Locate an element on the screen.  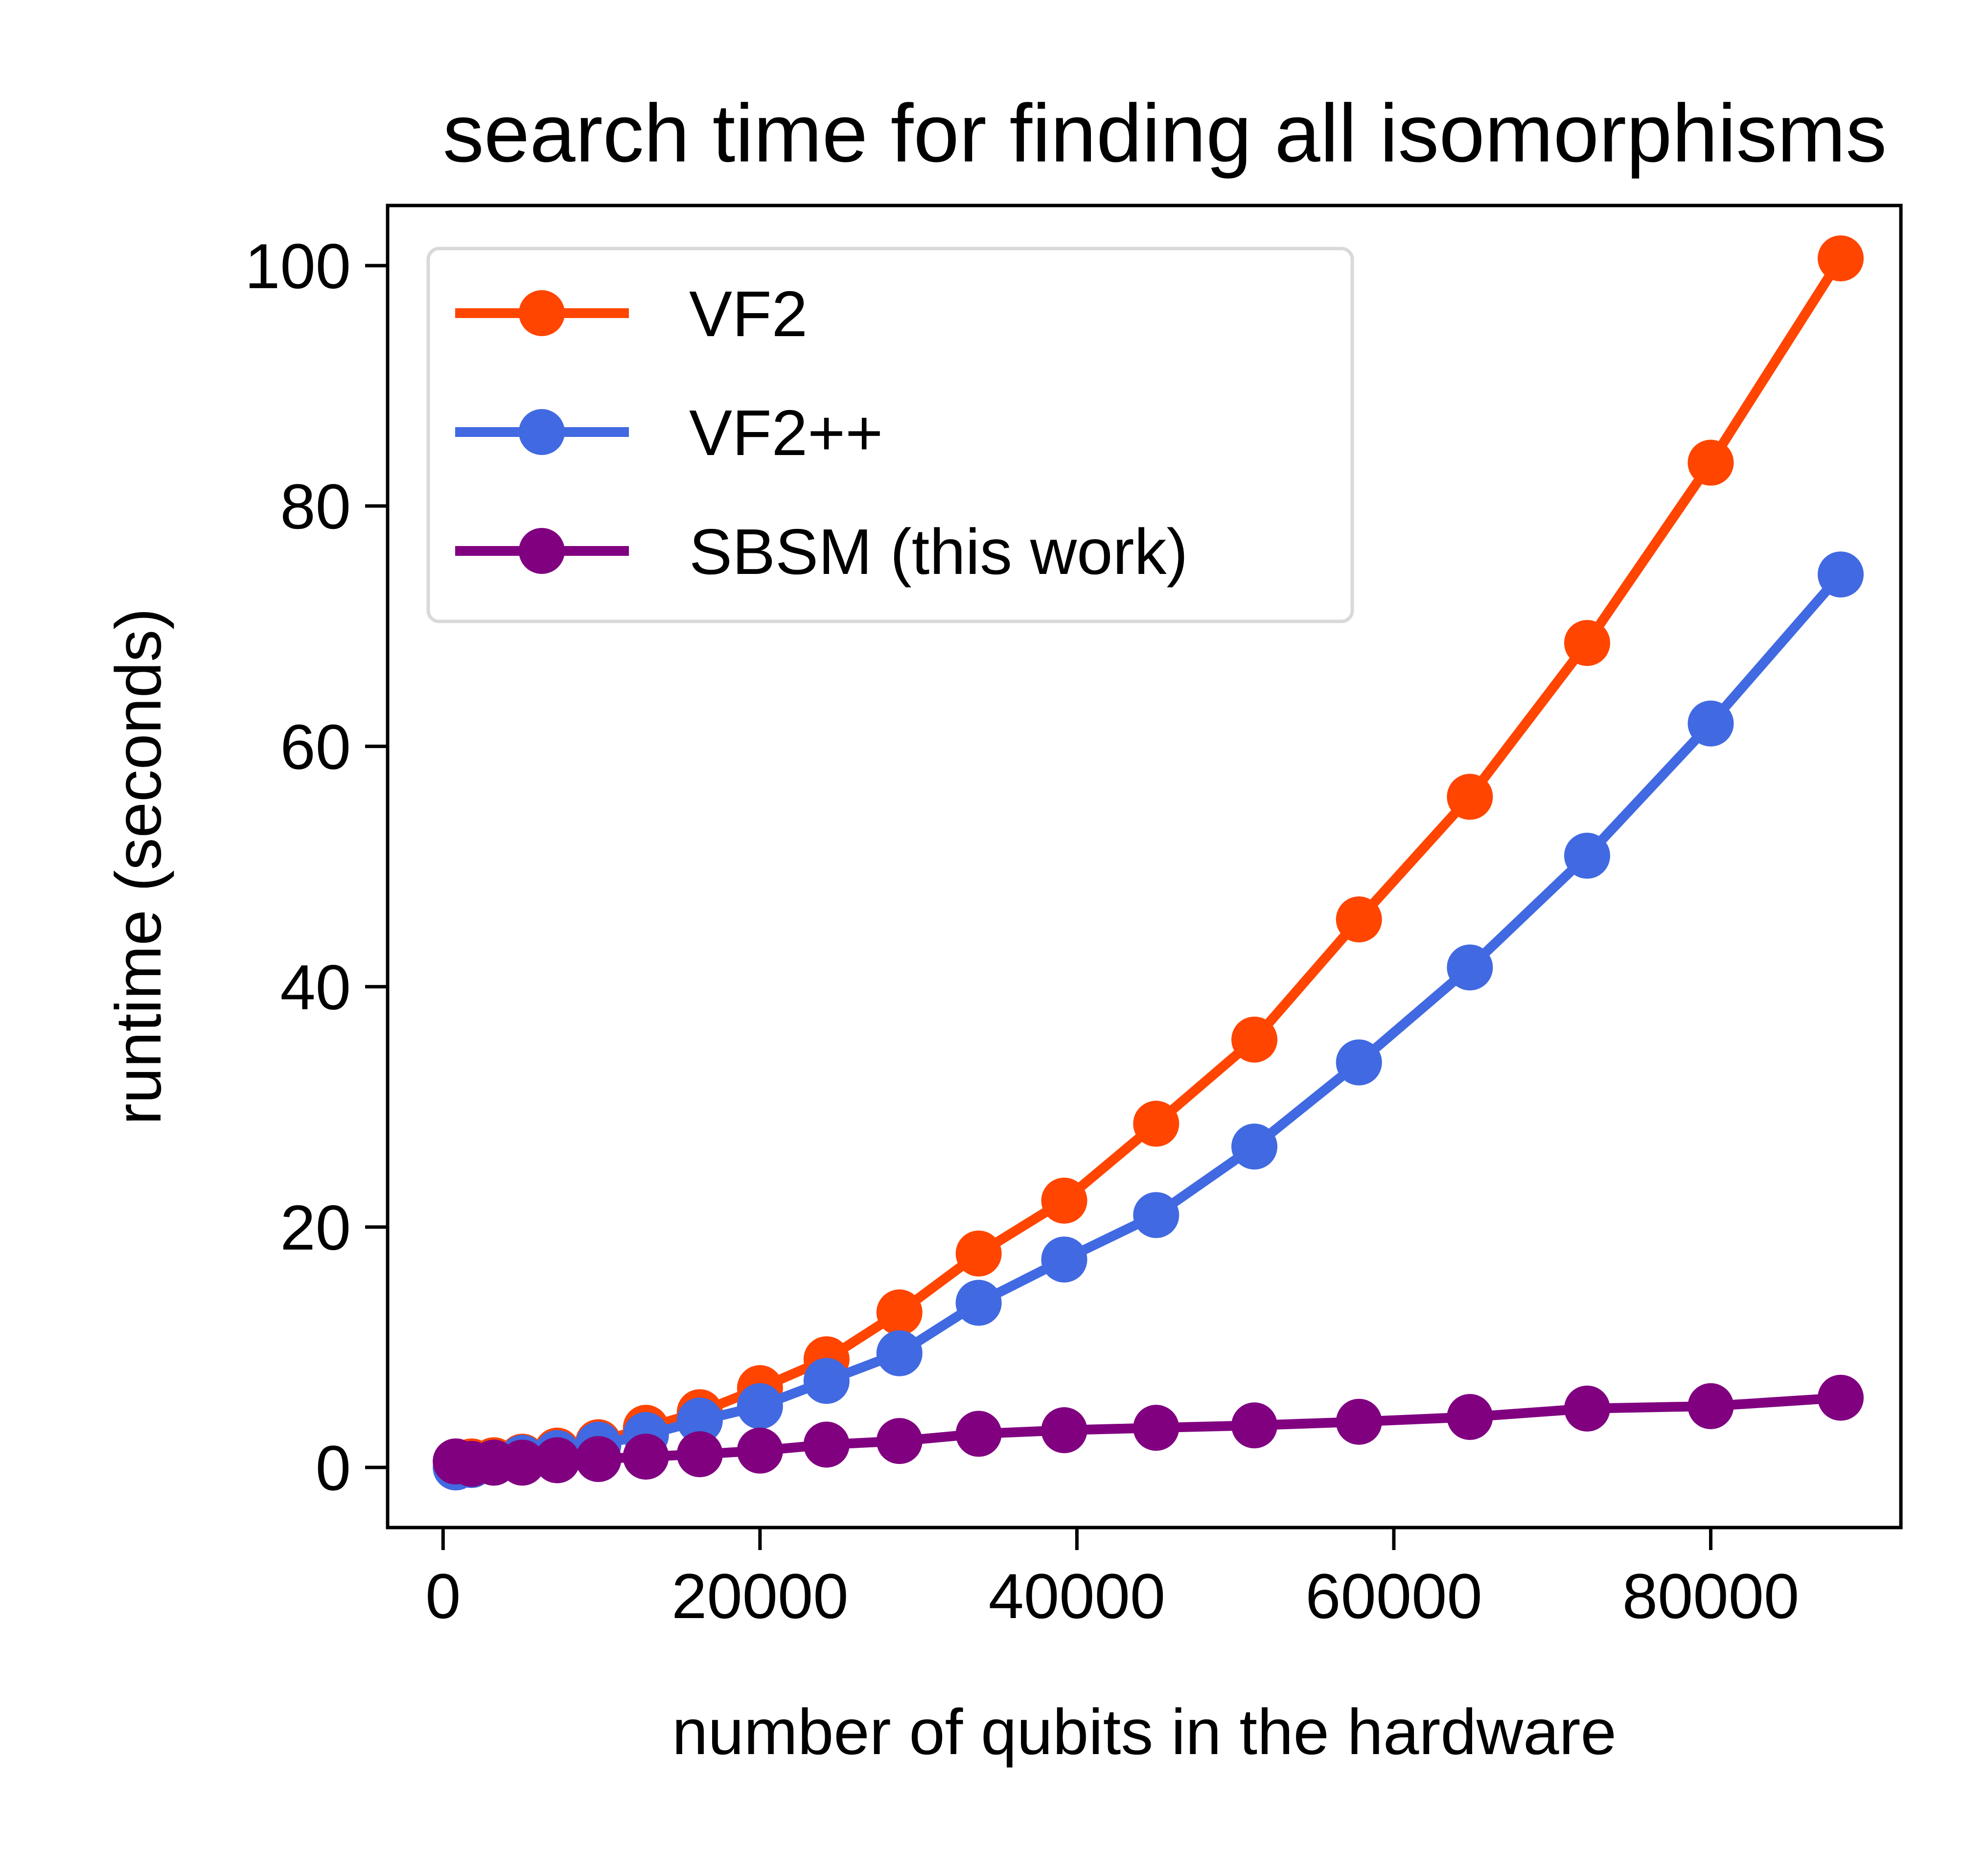
y-tick-label: 80 is located at coordinates (315, 506).